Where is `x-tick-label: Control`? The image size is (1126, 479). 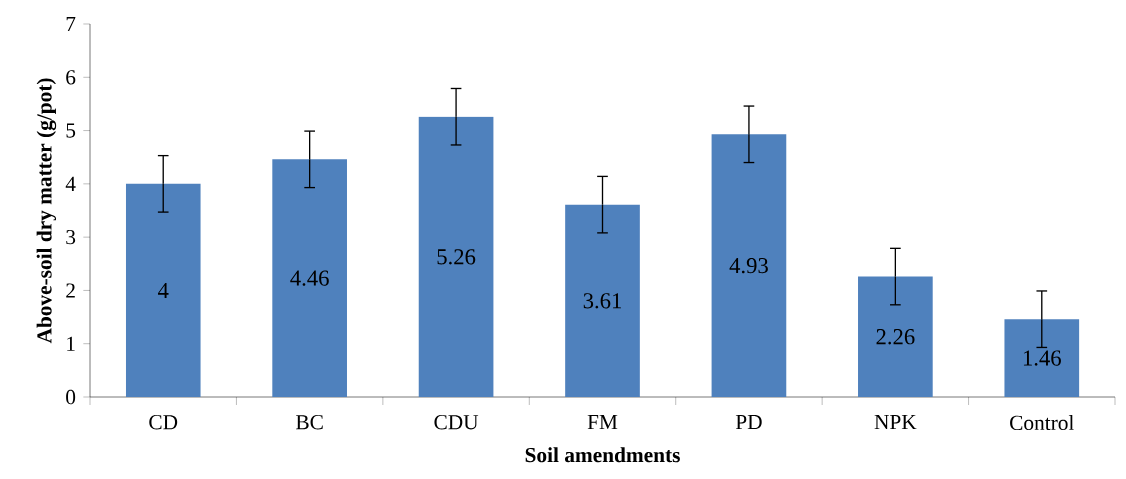
x-tick-label: Control is located at coordinates (1042, 423).